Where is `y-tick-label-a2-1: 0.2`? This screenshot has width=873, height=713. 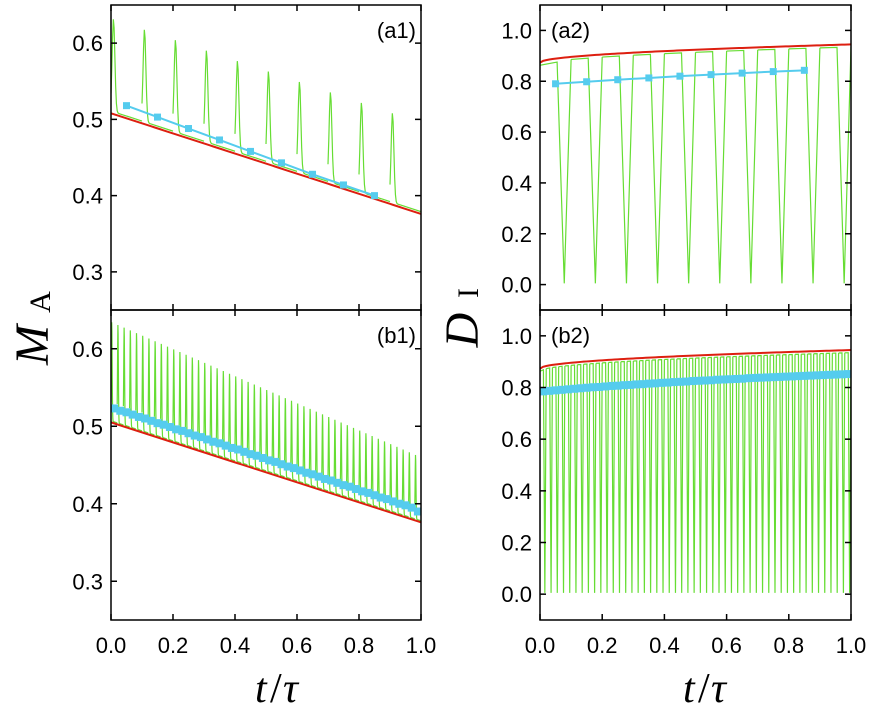
y-tick-label-a2-1: 0.2 is located at coordinates (516, 234).